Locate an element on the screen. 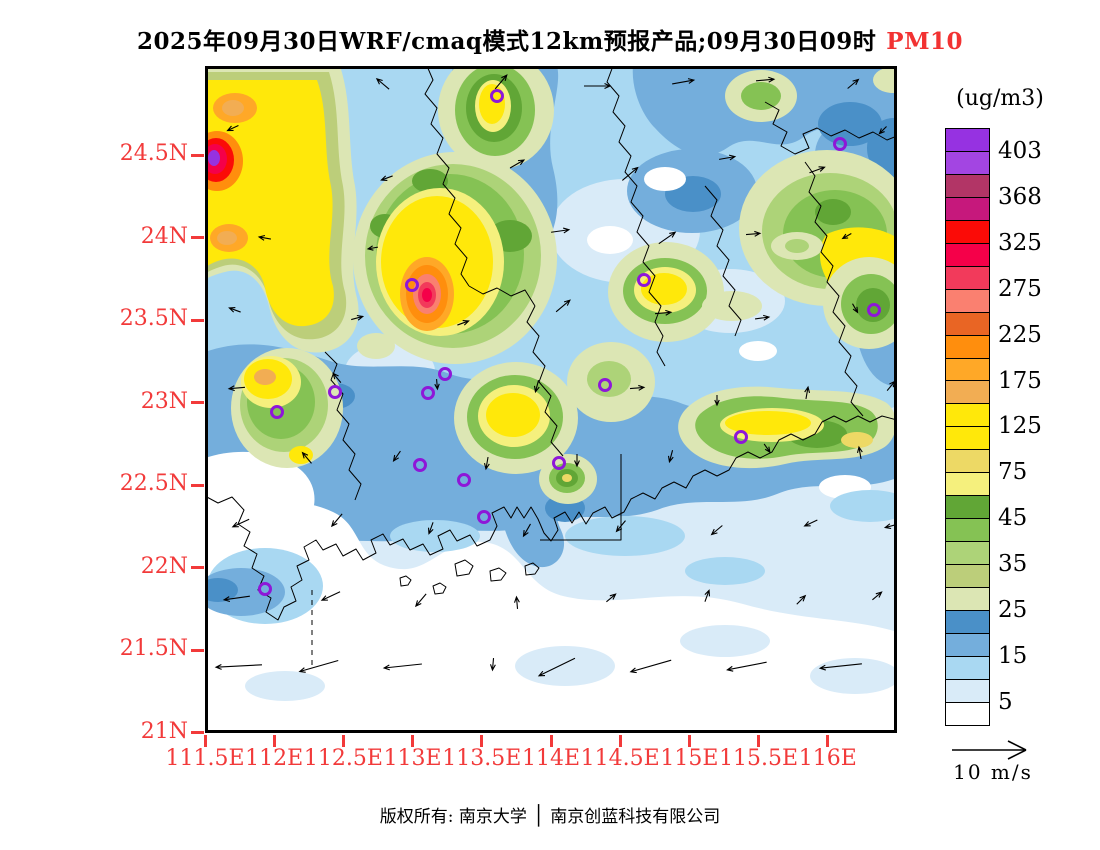 The width and height of the screenshot is (1100, 850). wind-legend-label: 10 m/s is located at coordinates (993, 772).